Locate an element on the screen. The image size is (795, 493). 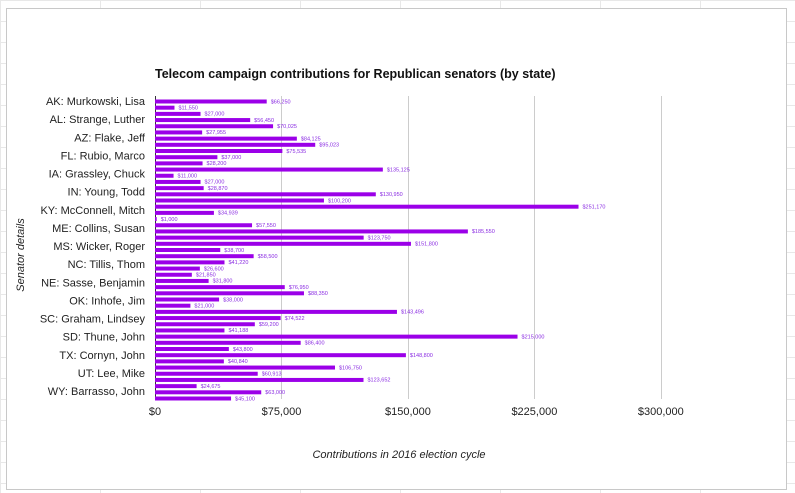
bar-value-label: $151,800 is located at coordinates (426, 245).